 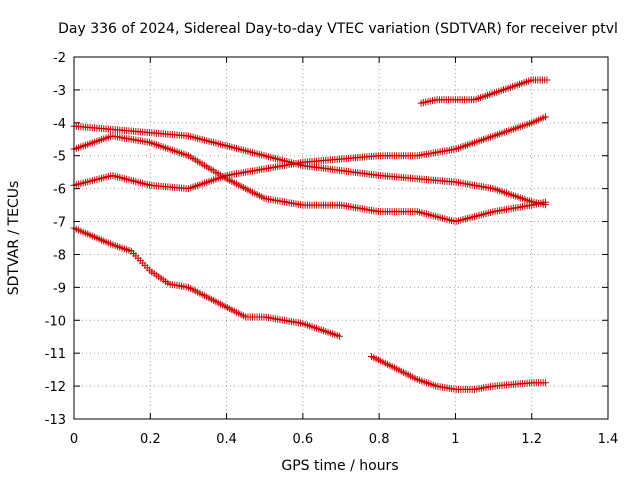 What do you see at coordinates (14, 238) in the screenshot?
I see `y-axis-label: SDTVAR / TECUs` at bounding box center [14, 238].